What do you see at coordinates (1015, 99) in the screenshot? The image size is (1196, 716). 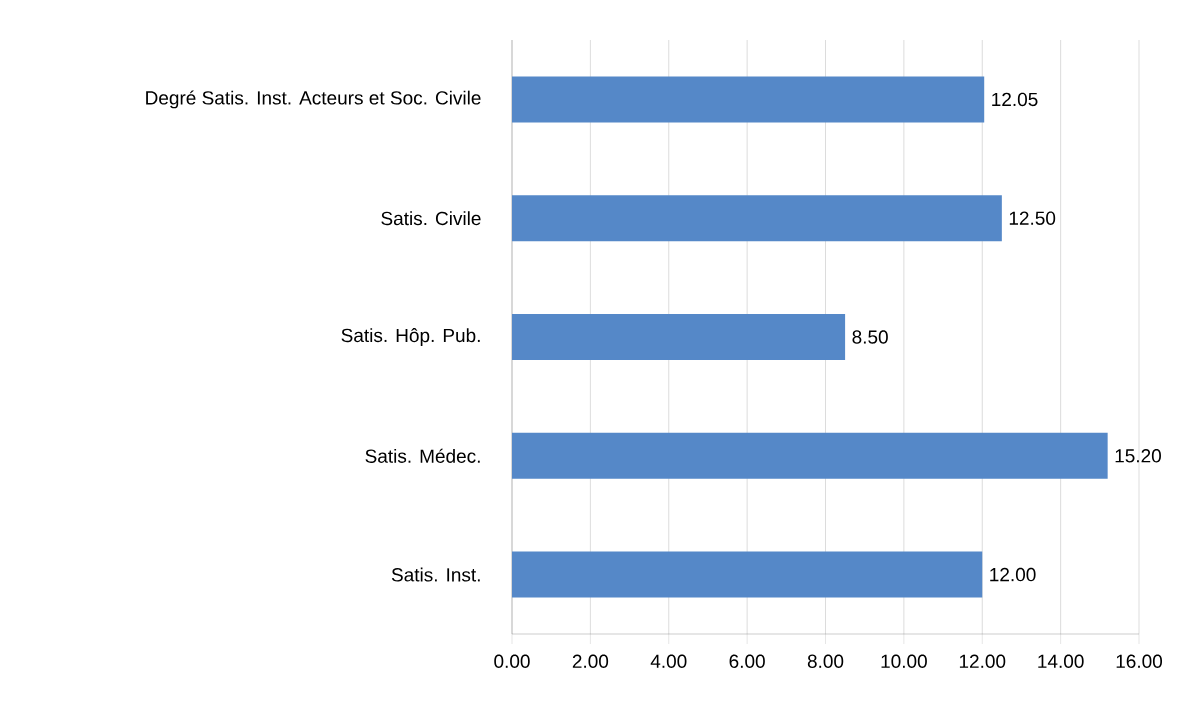 I see `data-label: 12.05` at bounding box center [1015, 99].